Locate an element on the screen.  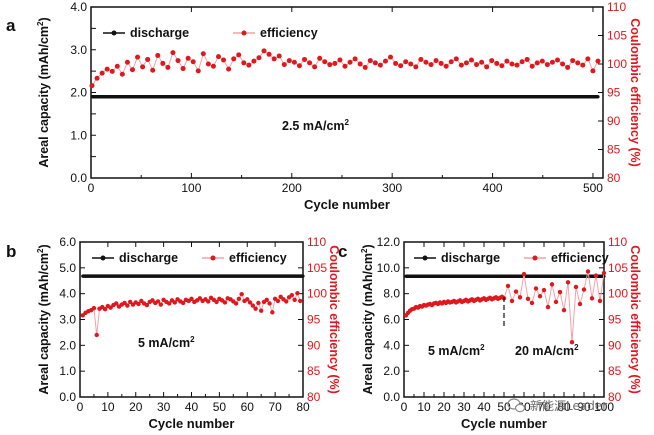
x-tick-label: 70 is located at coordinates (275, 407).